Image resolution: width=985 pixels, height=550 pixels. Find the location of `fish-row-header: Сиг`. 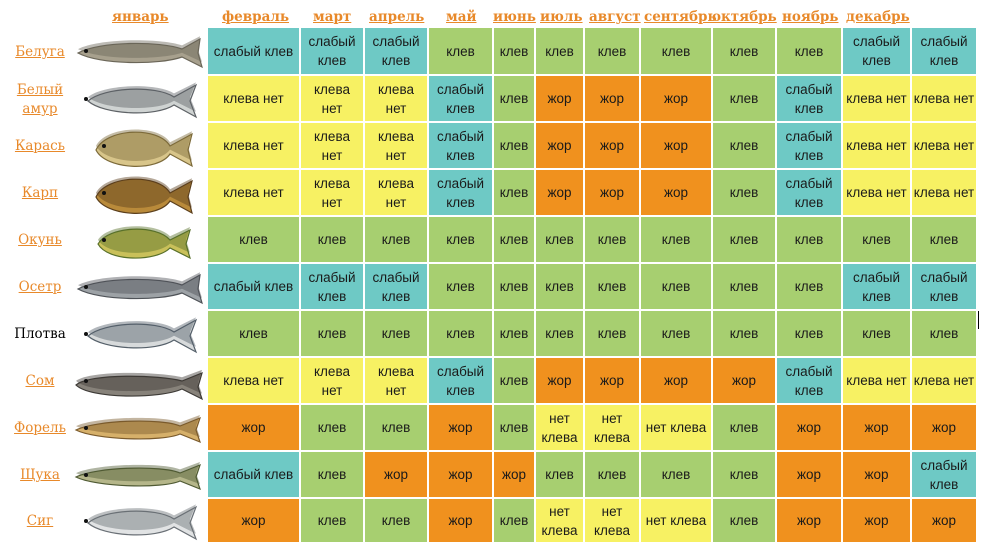

fish-row-header: Сиг is located at coordinates (104, 521).